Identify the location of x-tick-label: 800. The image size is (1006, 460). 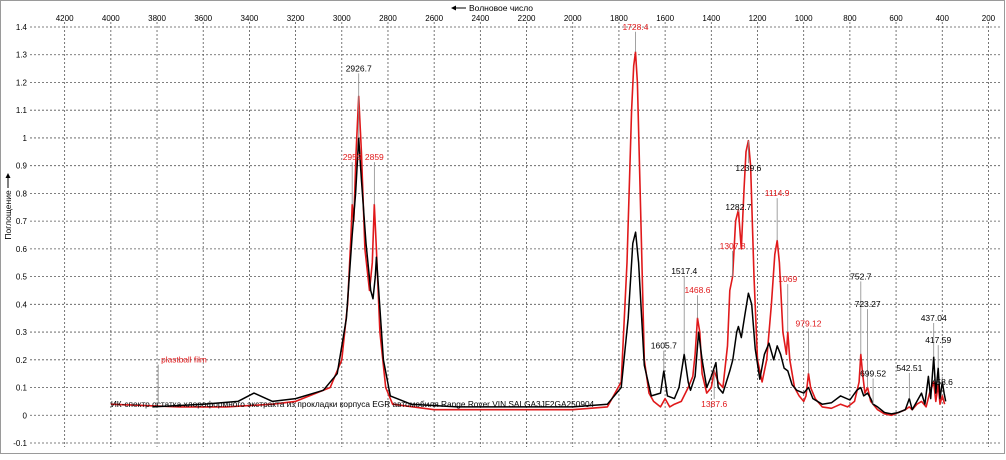
(850, 18).